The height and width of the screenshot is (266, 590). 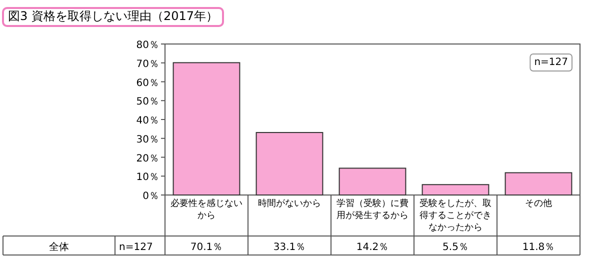 What do you see at coordinates (289, 203) in the screenshot?
I see `x-tick-label: 時間がないから` at bounding box center [289, 203].